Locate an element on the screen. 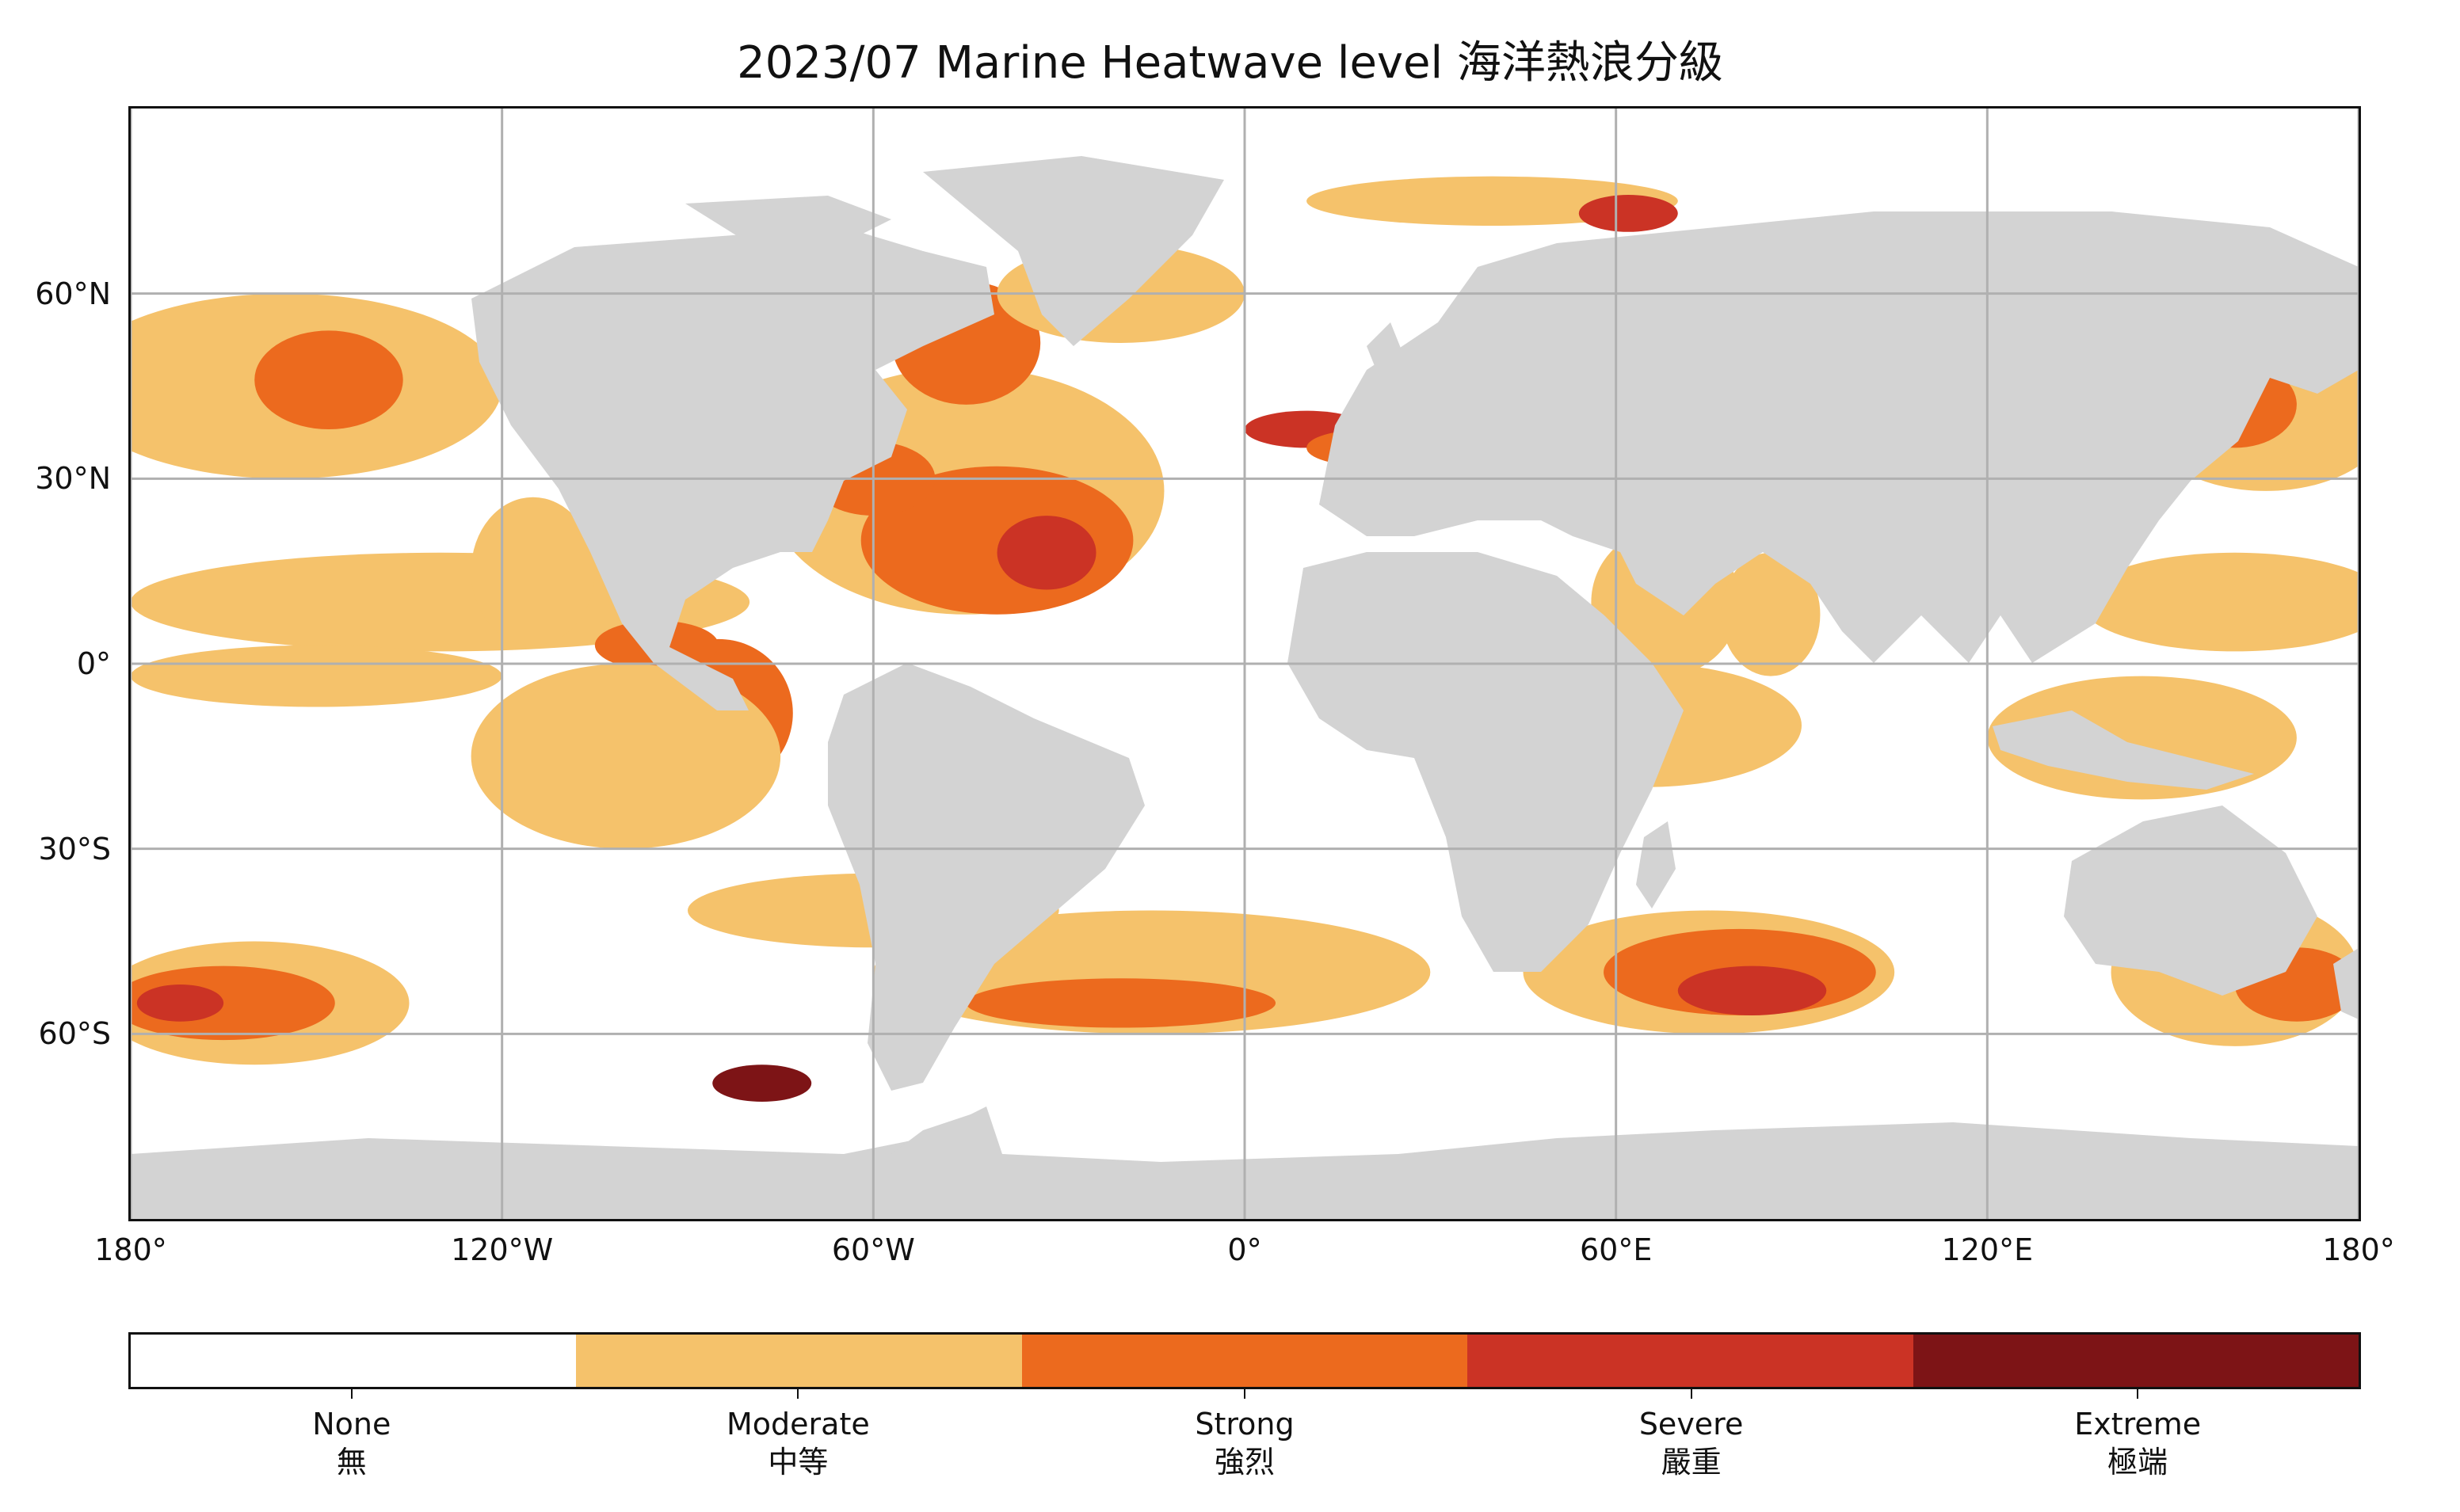 This screenshot has height=1512, width=2460. colorbar-label-en: Extreme is located at coordinates (2138, 1424).